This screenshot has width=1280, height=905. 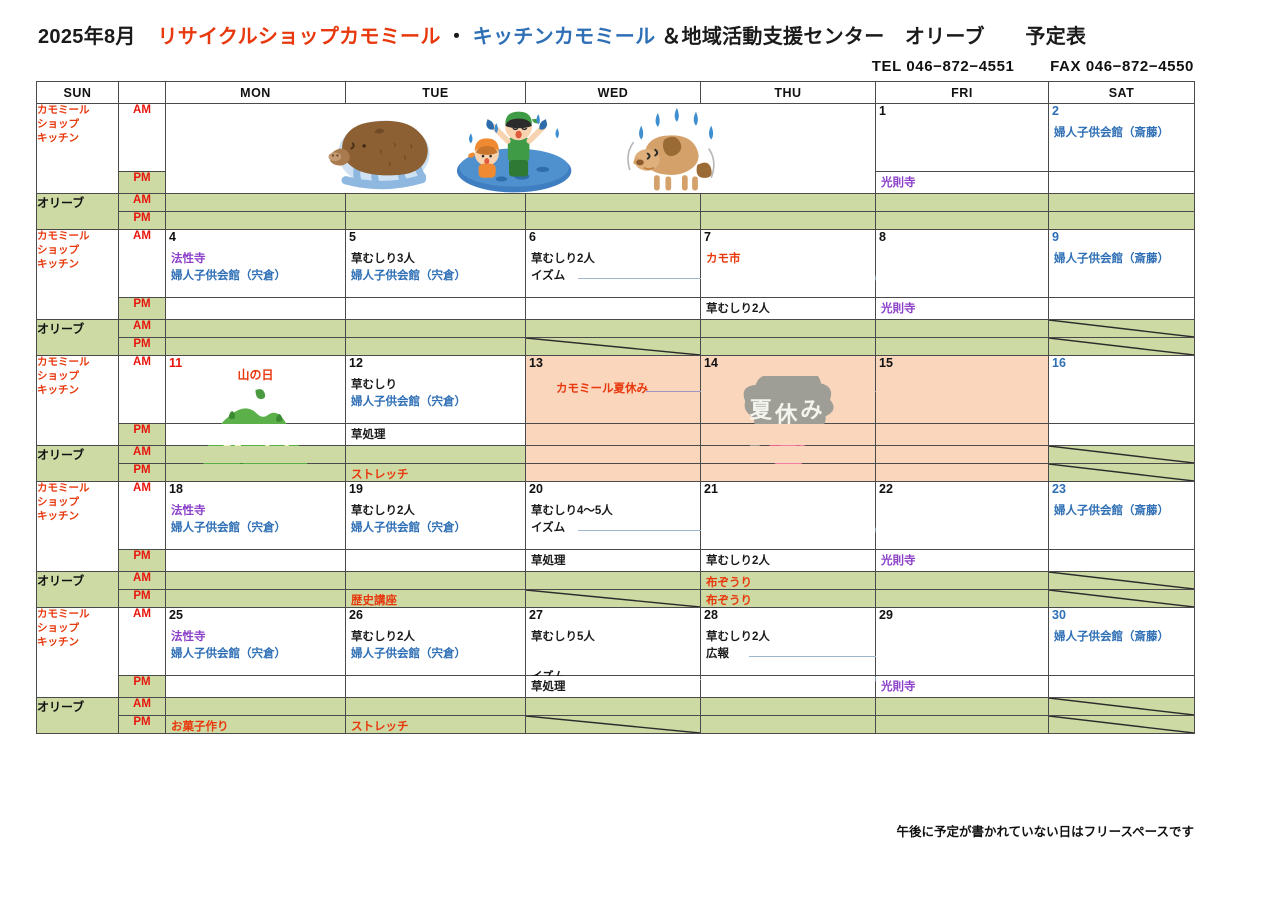 I want to click on day-25-olive-am-cell, so click(x=255, y=706).